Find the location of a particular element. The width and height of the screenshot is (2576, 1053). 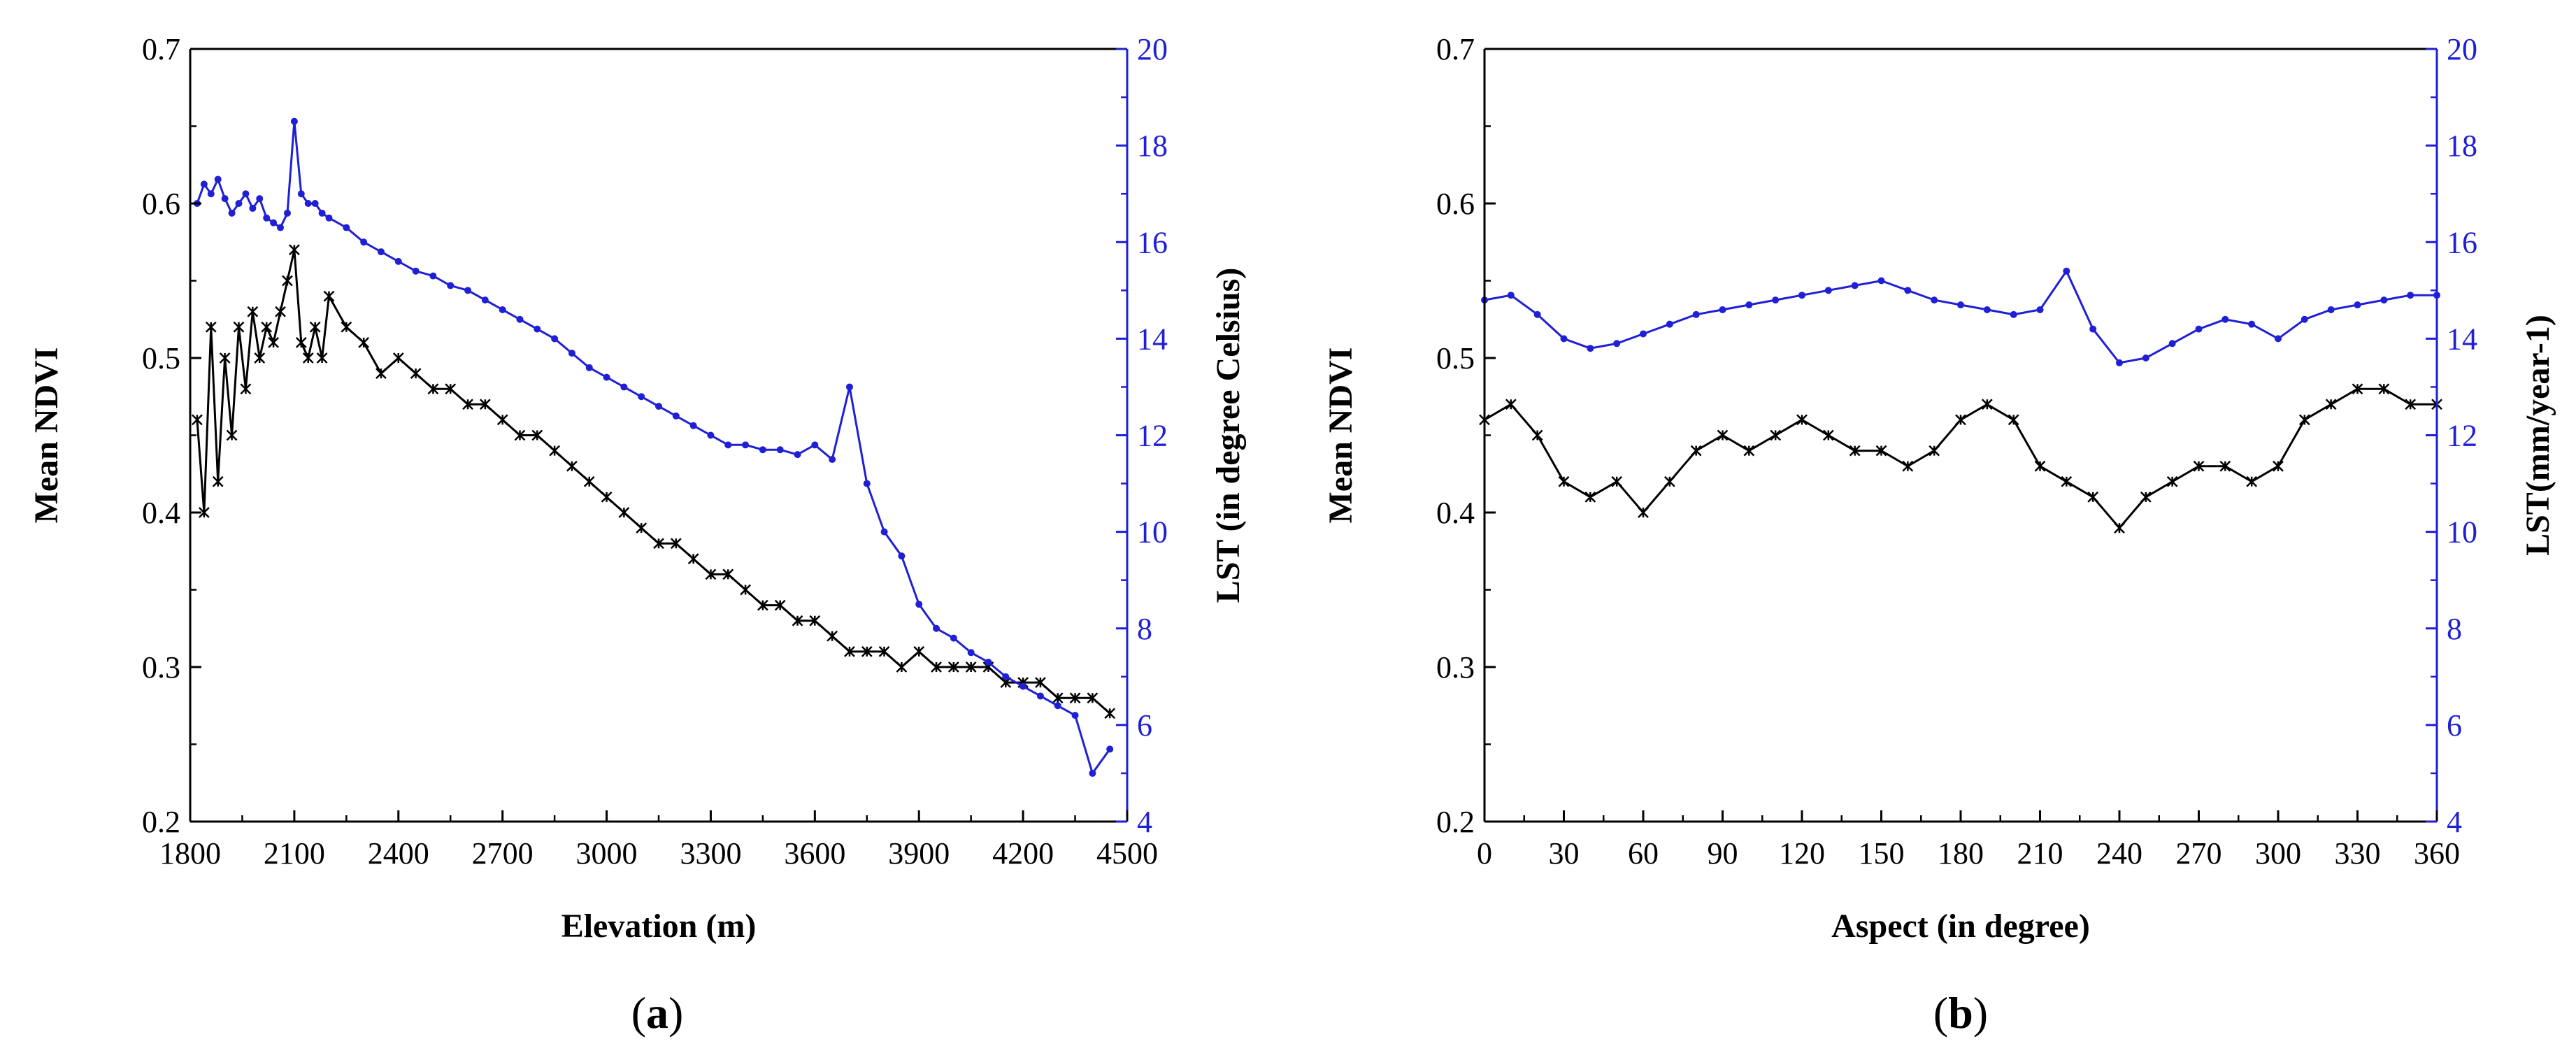

y-right-tick-label: 20 is located at coordinates (1152, 49).